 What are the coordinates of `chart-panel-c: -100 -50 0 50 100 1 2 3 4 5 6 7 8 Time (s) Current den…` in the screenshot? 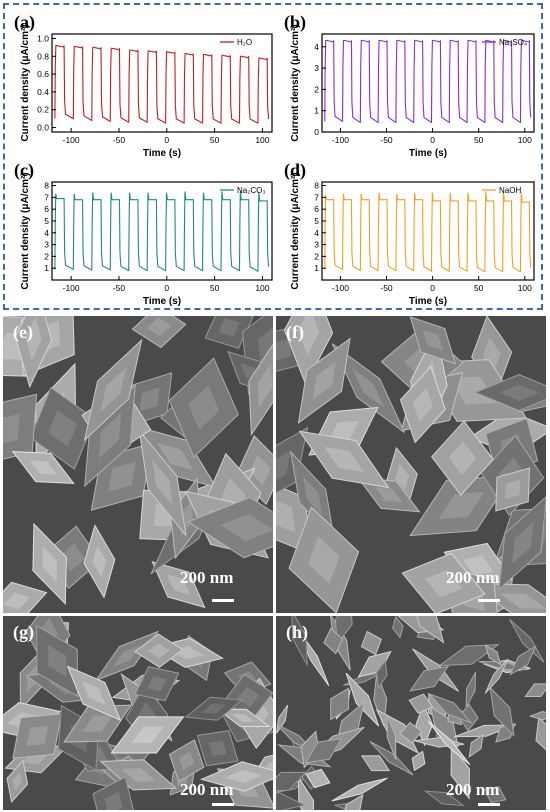 It's located at (145, 235).